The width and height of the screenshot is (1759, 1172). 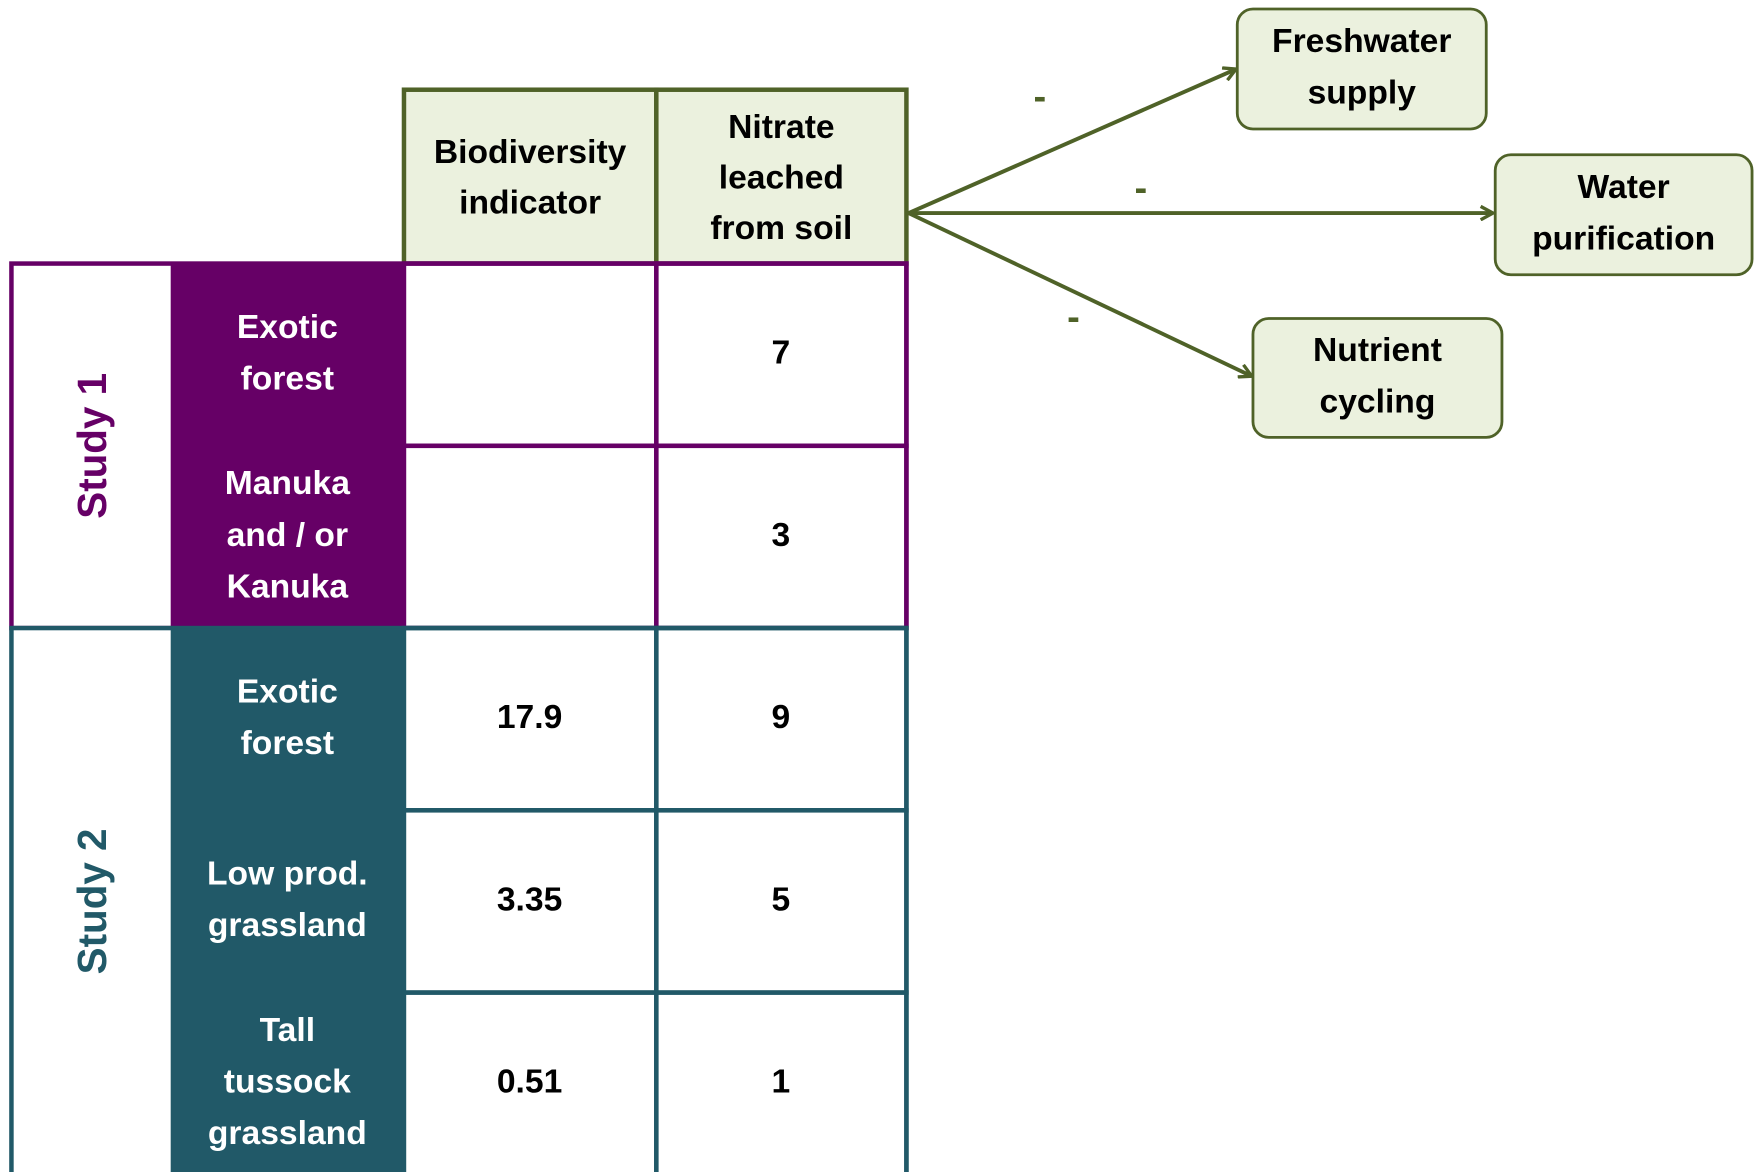 I want to click on service-label: Water, so click(x=1624, y=187).